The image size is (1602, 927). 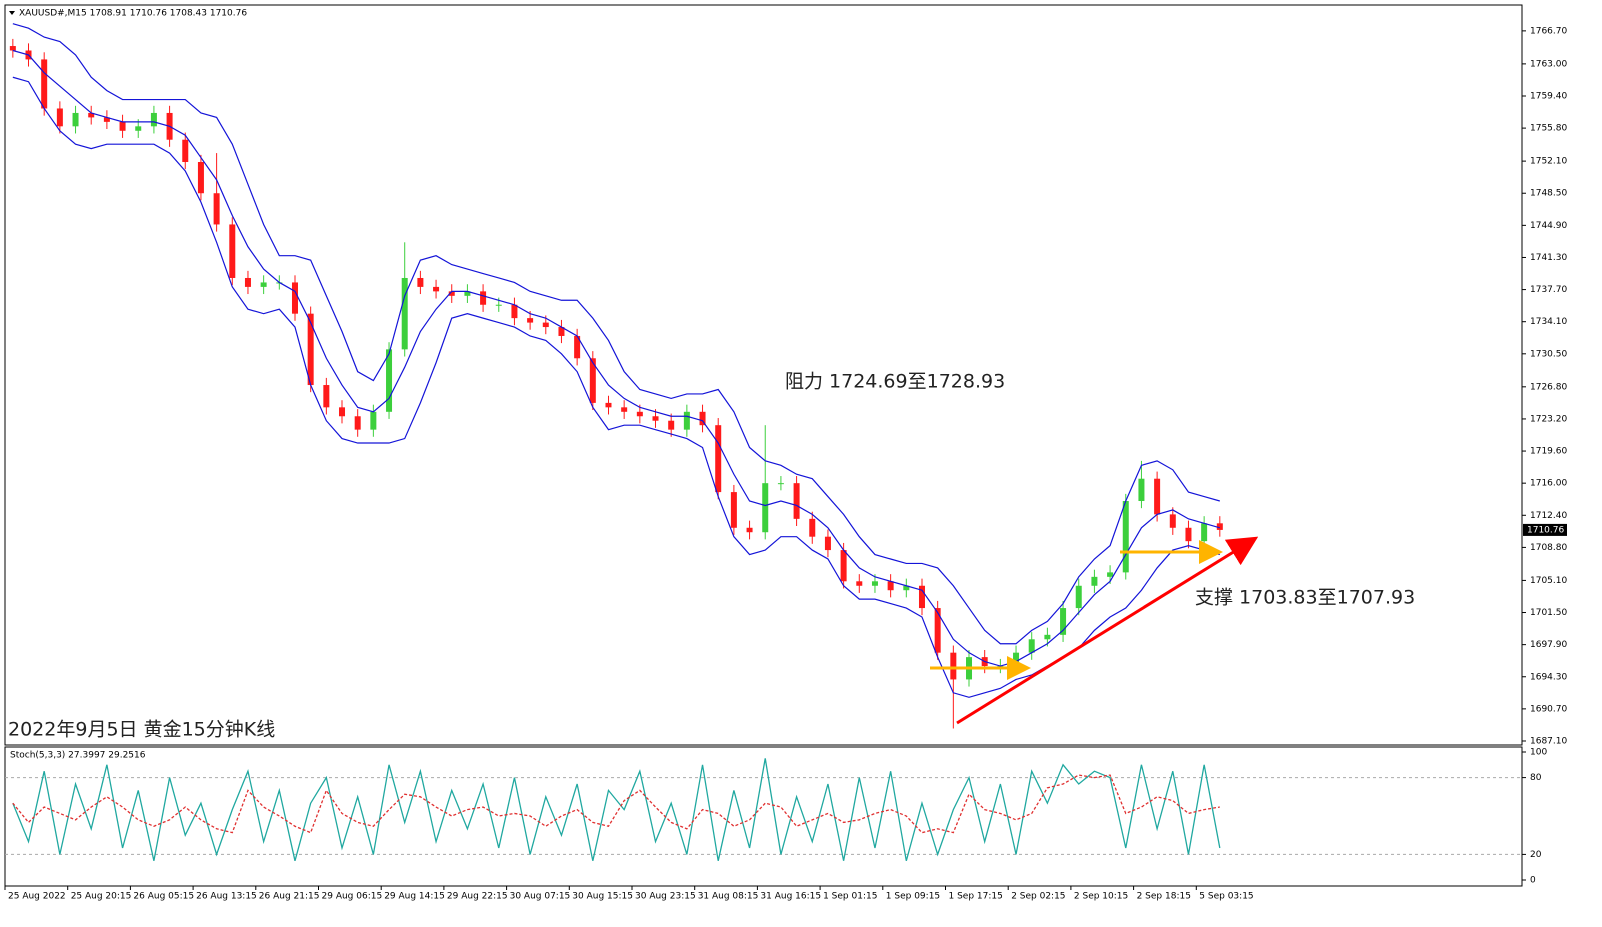 What do you see at coordinates (1038, 897) in the screenshot?
I see `x-tick-label: 2 Sep 02:15` at bounding box center [1038, 897].